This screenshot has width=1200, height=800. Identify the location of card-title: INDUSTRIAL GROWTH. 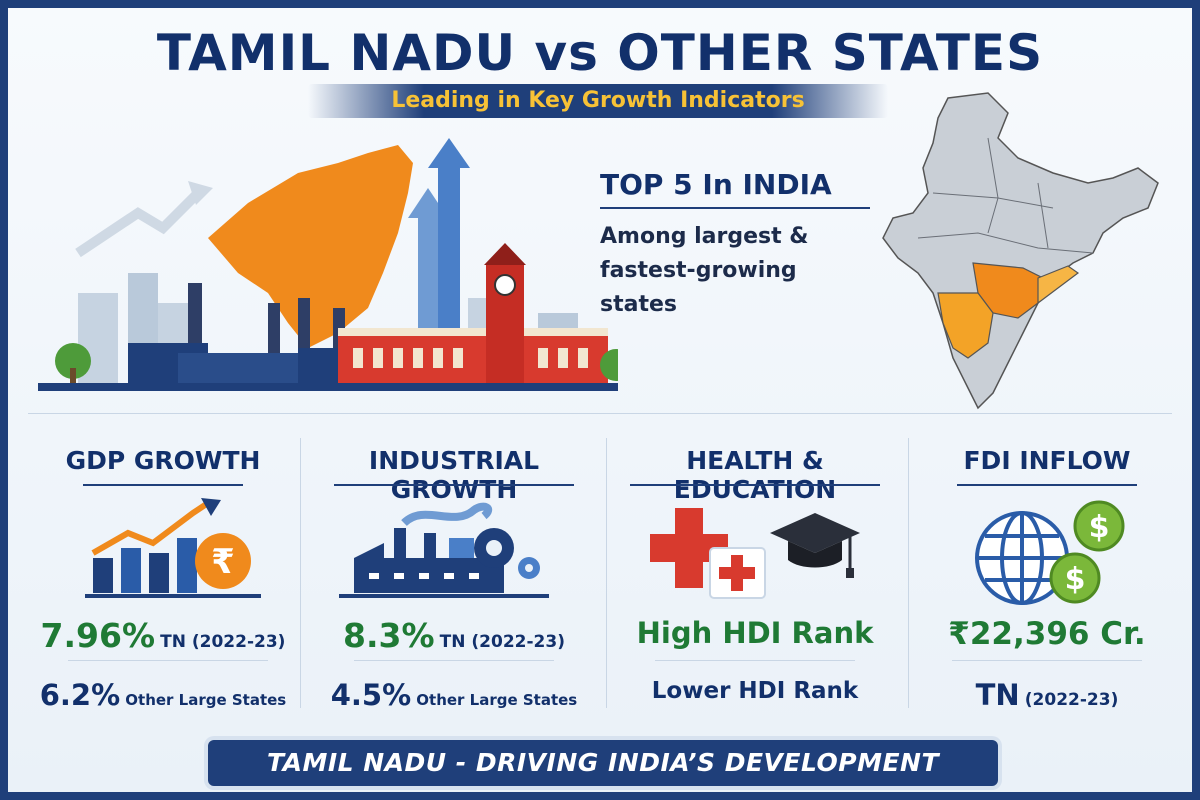
(454, 475).